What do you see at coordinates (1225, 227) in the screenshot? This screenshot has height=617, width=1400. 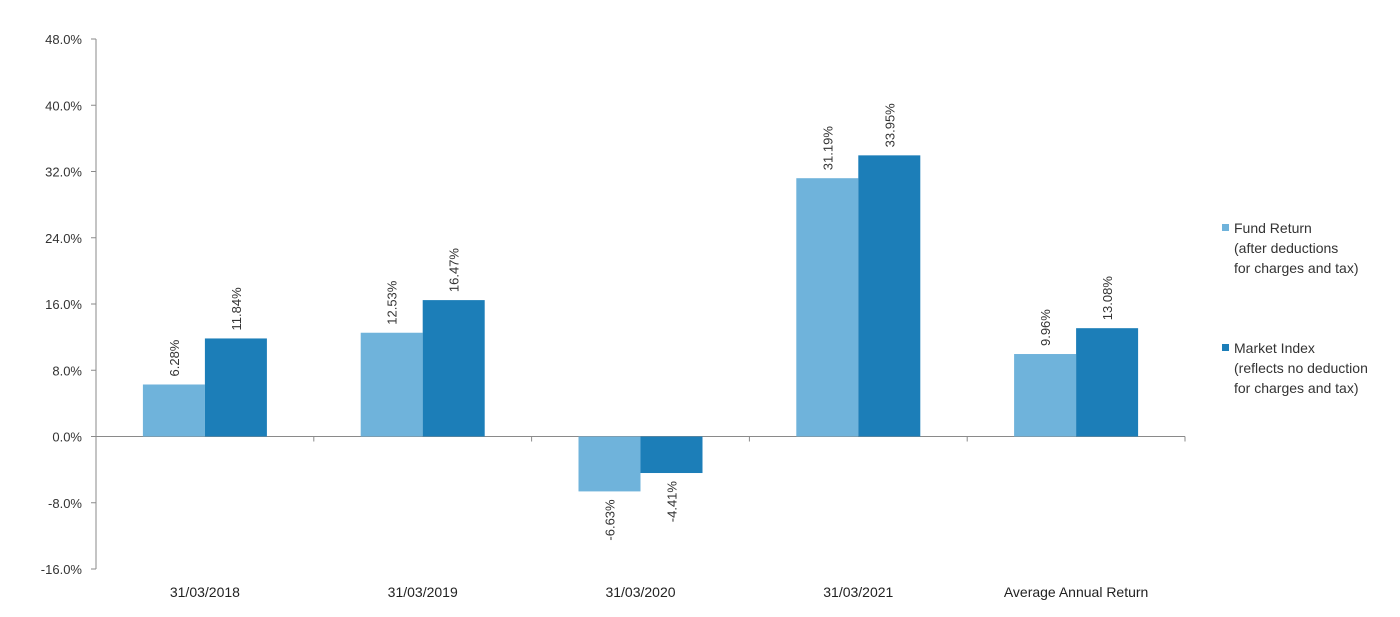 I see `legend-swatch-fund-return` at bounding box center [1225, 227].